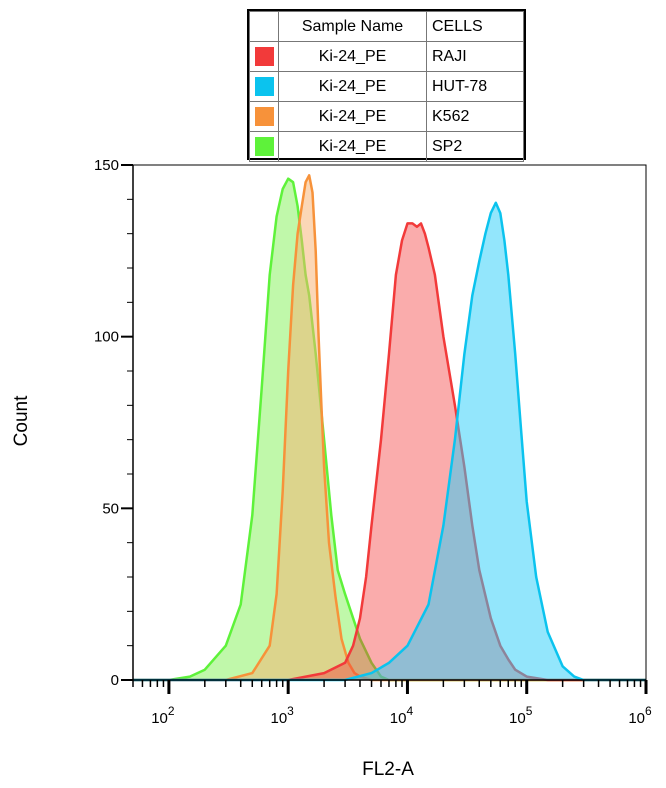  What do you see at coordinates (21, 420) in the screenshot?
I see `y-axis-label: Count` at bounding box center [21, 420].